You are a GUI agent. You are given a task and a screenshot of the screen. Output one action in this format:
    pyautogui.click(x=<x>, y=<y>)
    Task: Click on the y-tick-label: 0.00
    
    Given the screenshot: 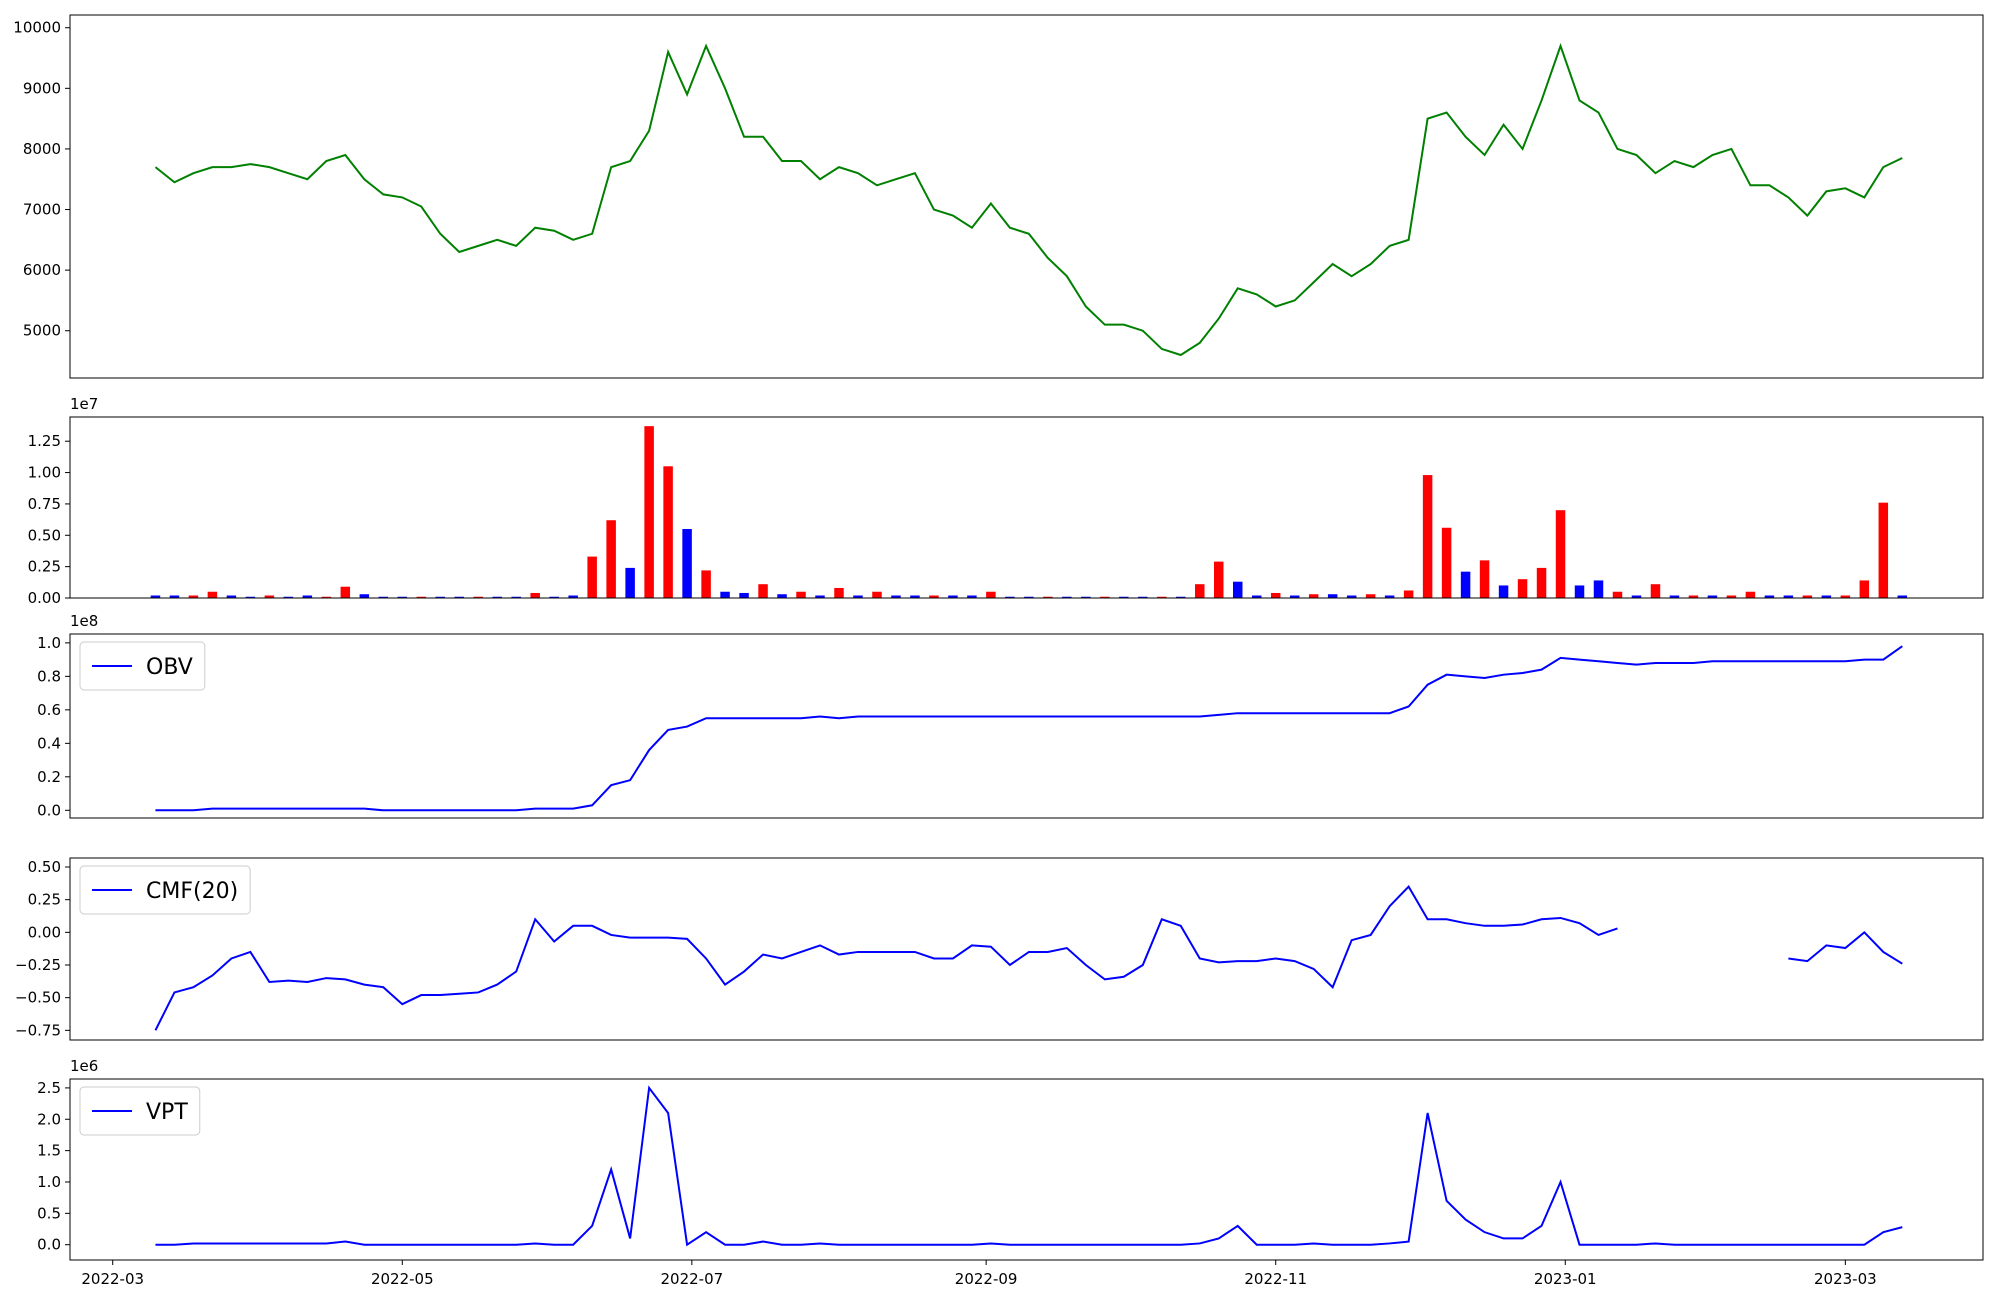 What is the action you would take?
    pyautogui.click(x=44, y=598)
    